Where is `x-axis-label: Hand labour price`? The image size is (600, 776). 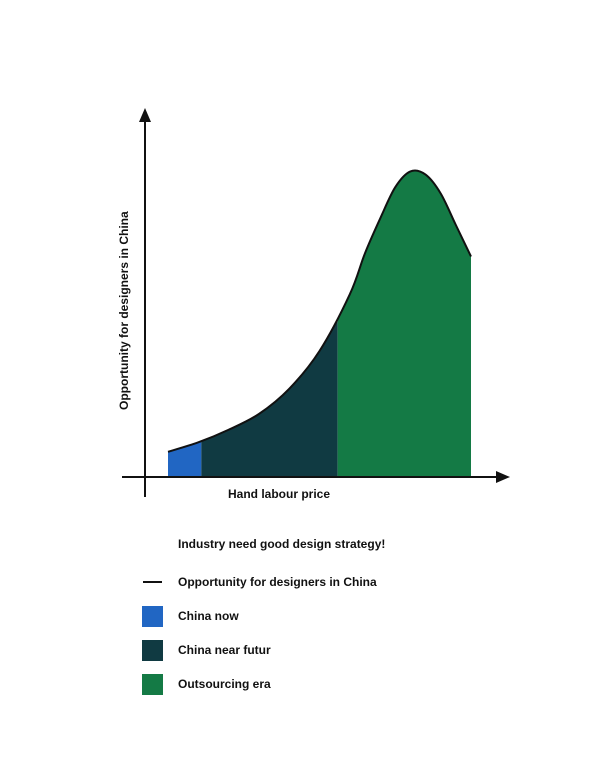 x-axis-label: Hand labour price is located at coordinates (279, 494).